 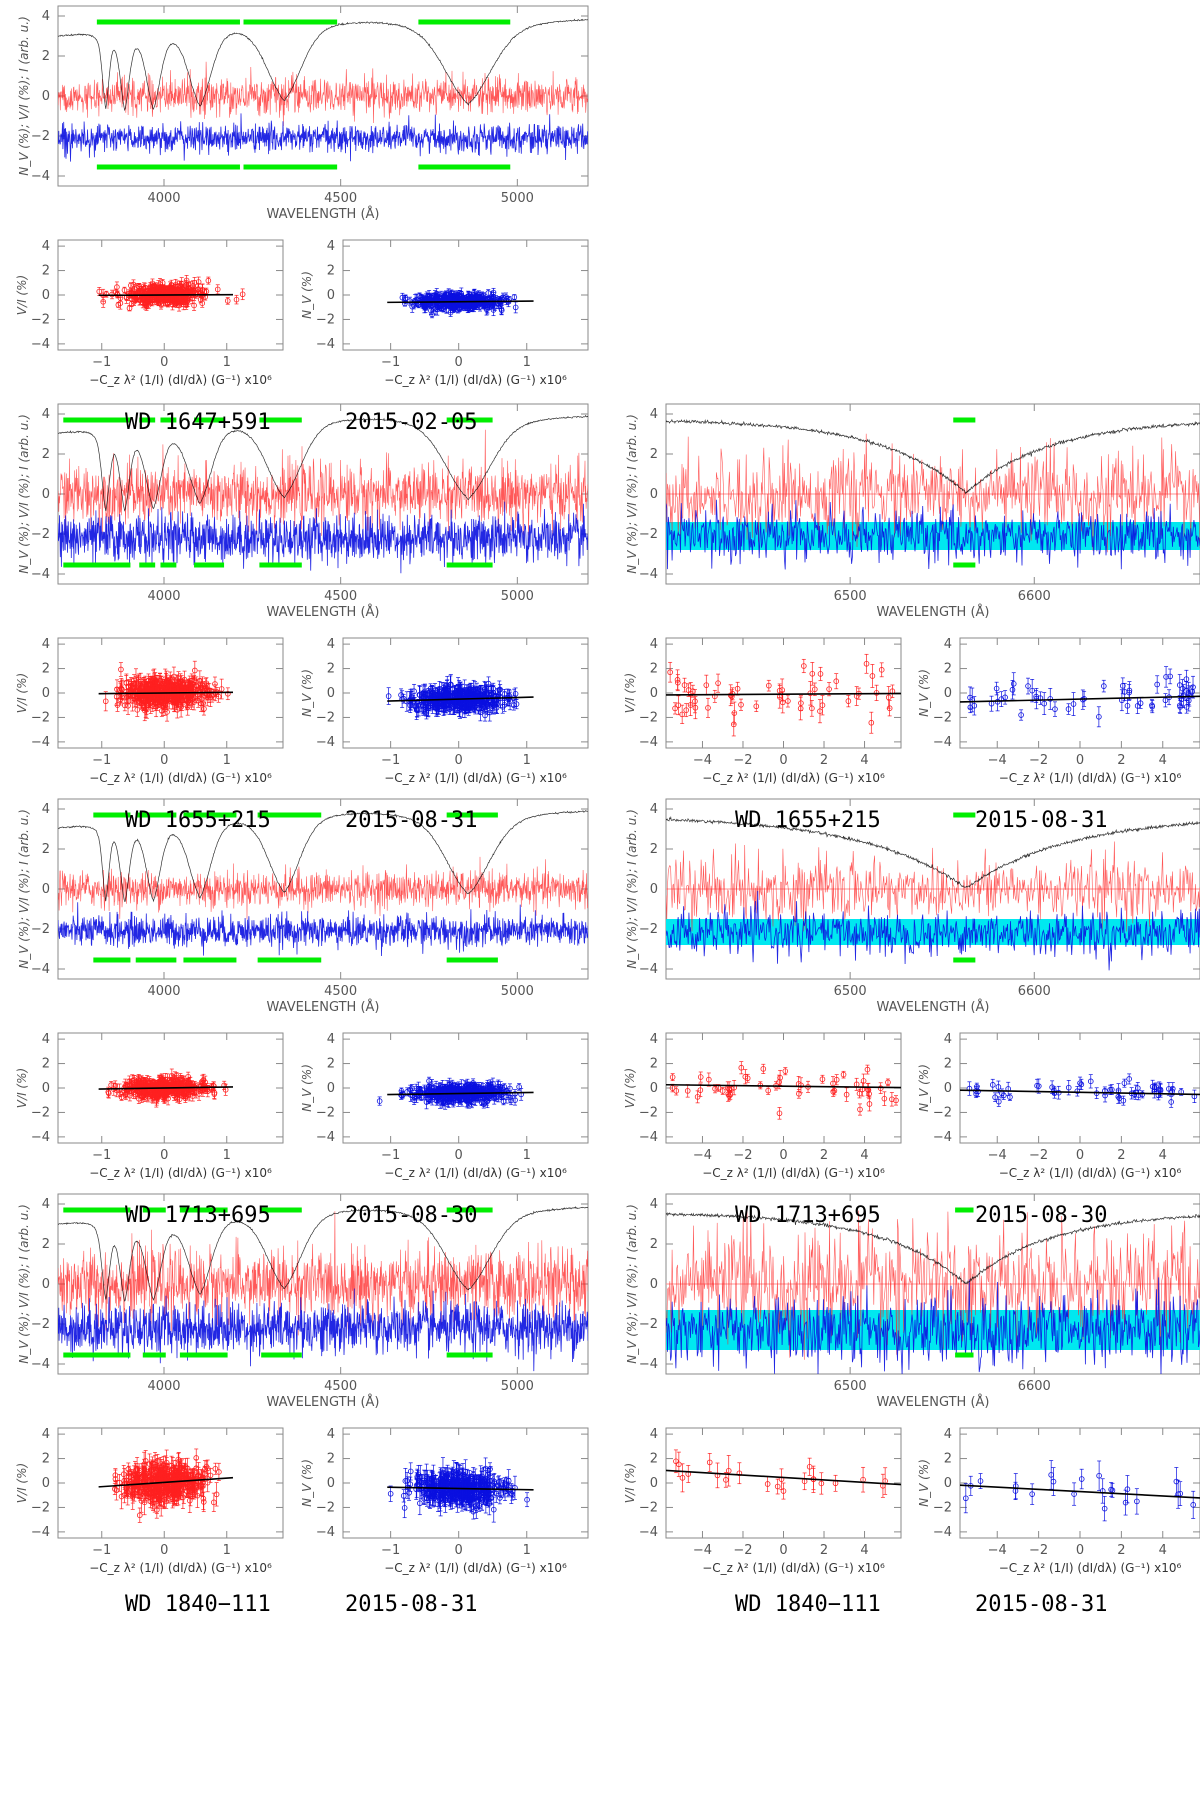 What do you see at coordinates (227, 362) in the screenshot?
I see `x-tick-label: 1` at bounding box center [227, 362].